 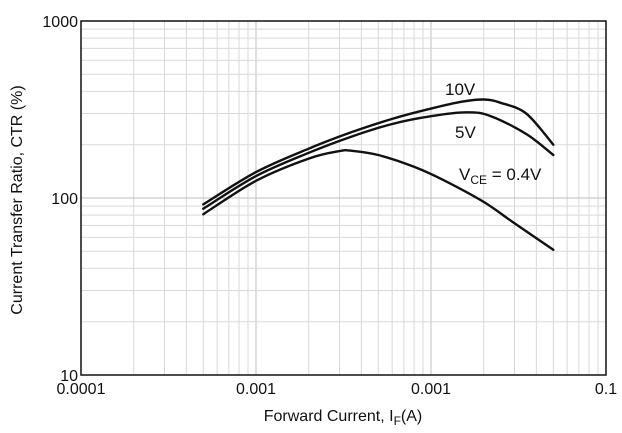 I want to click on x-tick-labels: 0.0001 0.001 0.001 0.1, so click(x=337, y=389).